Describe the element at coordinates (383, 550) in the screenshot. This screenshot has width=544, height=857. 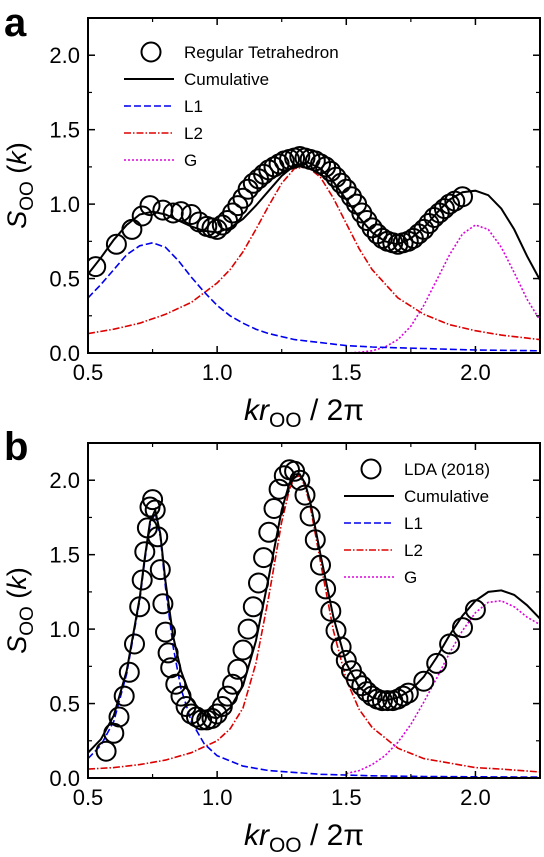
I see `legend-item: L2` at that location.